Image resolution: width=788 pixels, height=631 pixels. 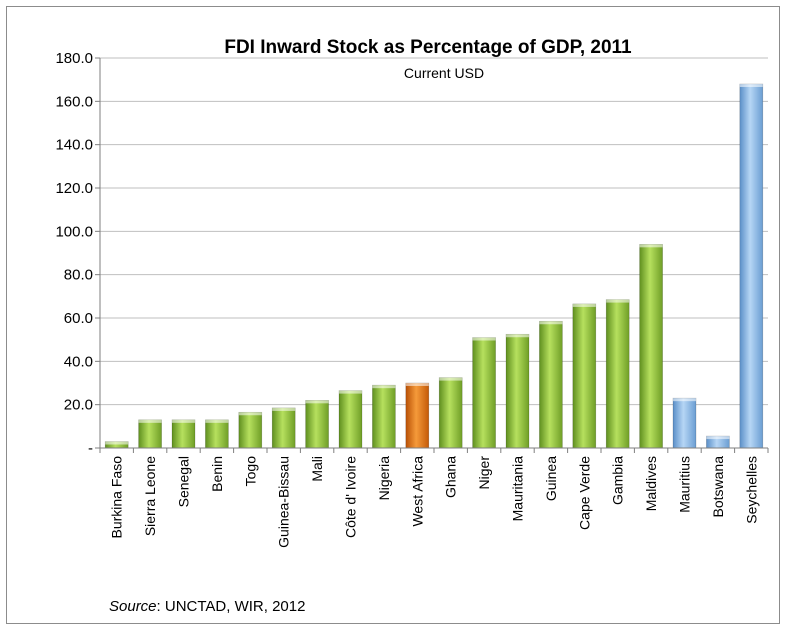 I want to click on x-tick-label: Benin, so click(x=217, y=474).